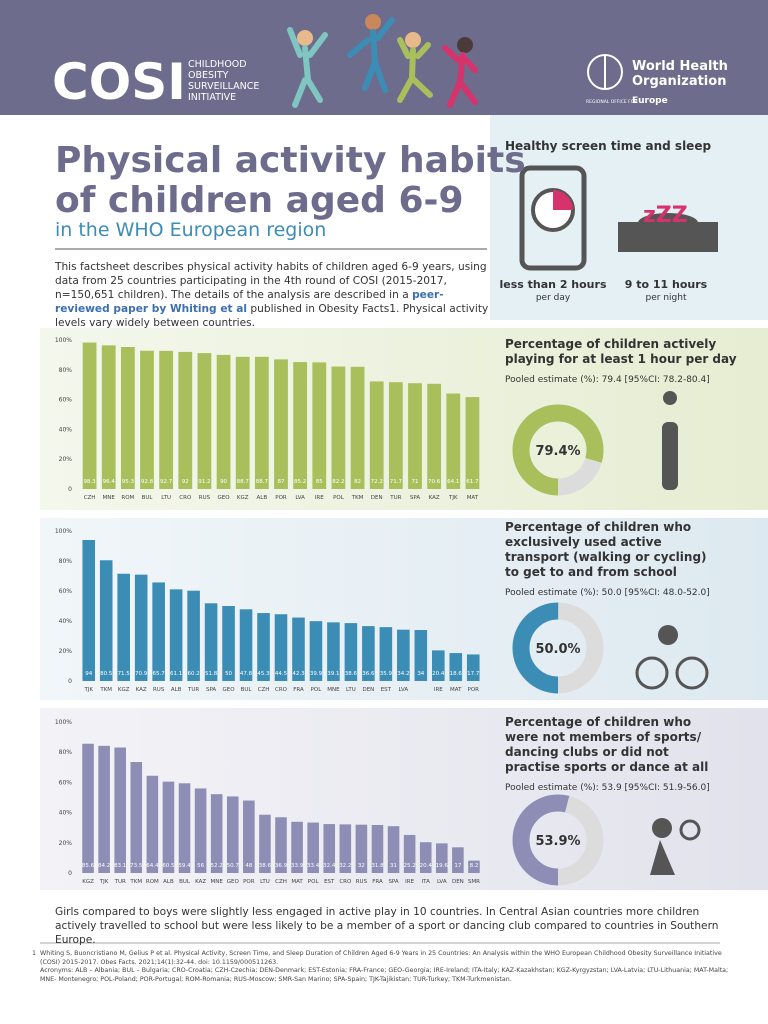 This screenshot has width=768, height=1024. What do you see at coordinates (583, 542) in the screenshot?
I see `panel-title: exclusively used active` at bounding box center [583, 542].